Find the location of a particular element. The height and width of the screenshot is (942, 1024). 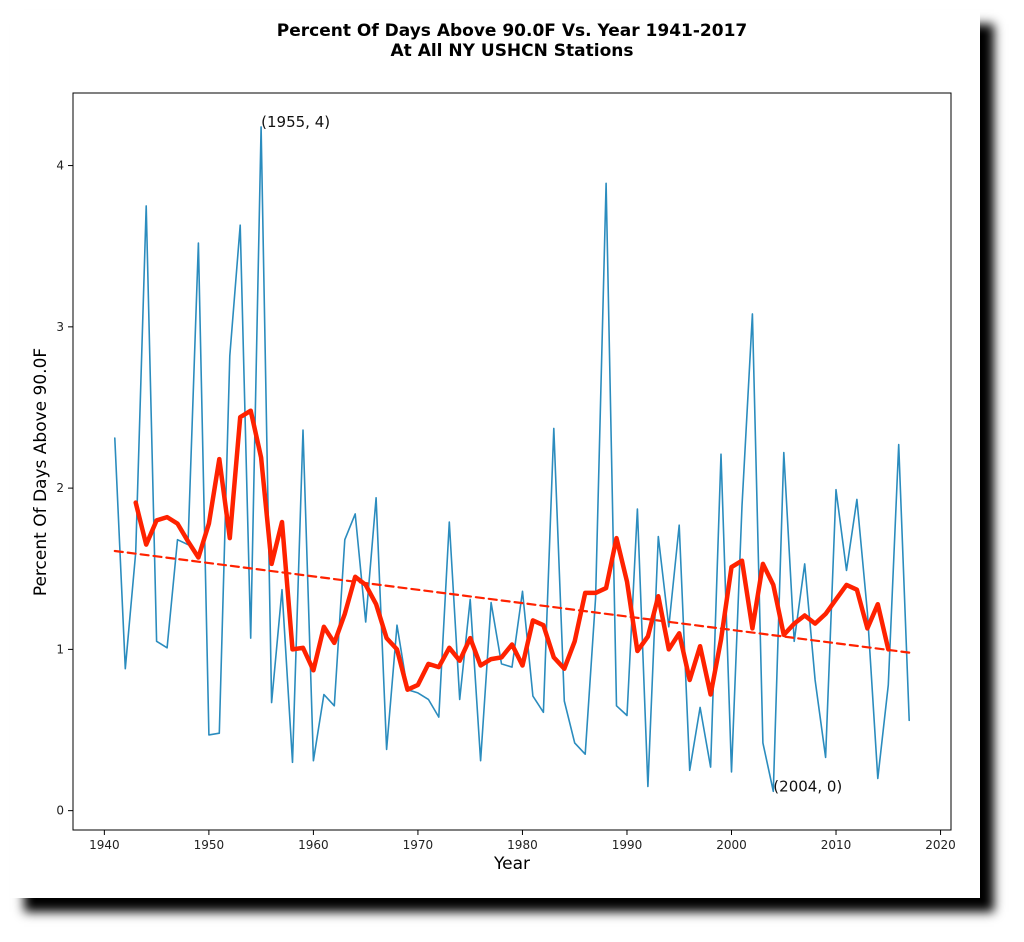

y-tick-label: 0 is located at coordinates (60, 811).